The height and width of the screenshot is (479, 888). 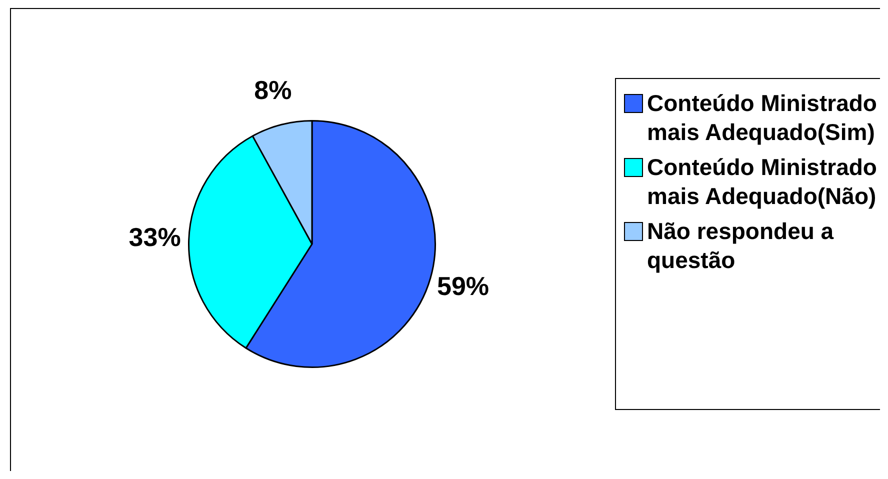 I want to click on legend-label: Não respondeu a questão, so click(x=741, y=246).